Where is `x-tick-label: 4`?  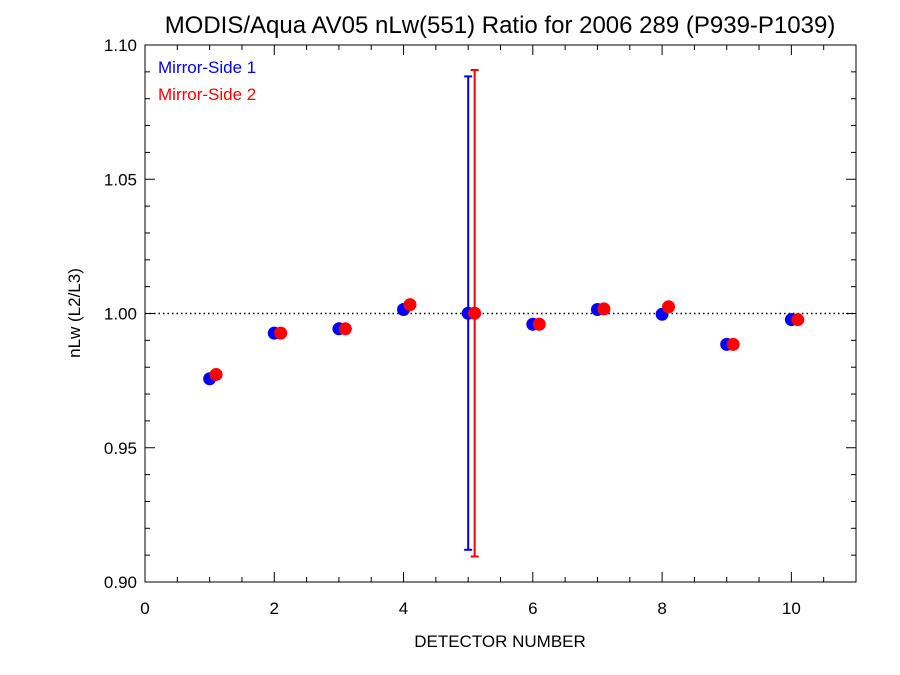
x-tick-label: 4 is located at coordinates (403, 608).